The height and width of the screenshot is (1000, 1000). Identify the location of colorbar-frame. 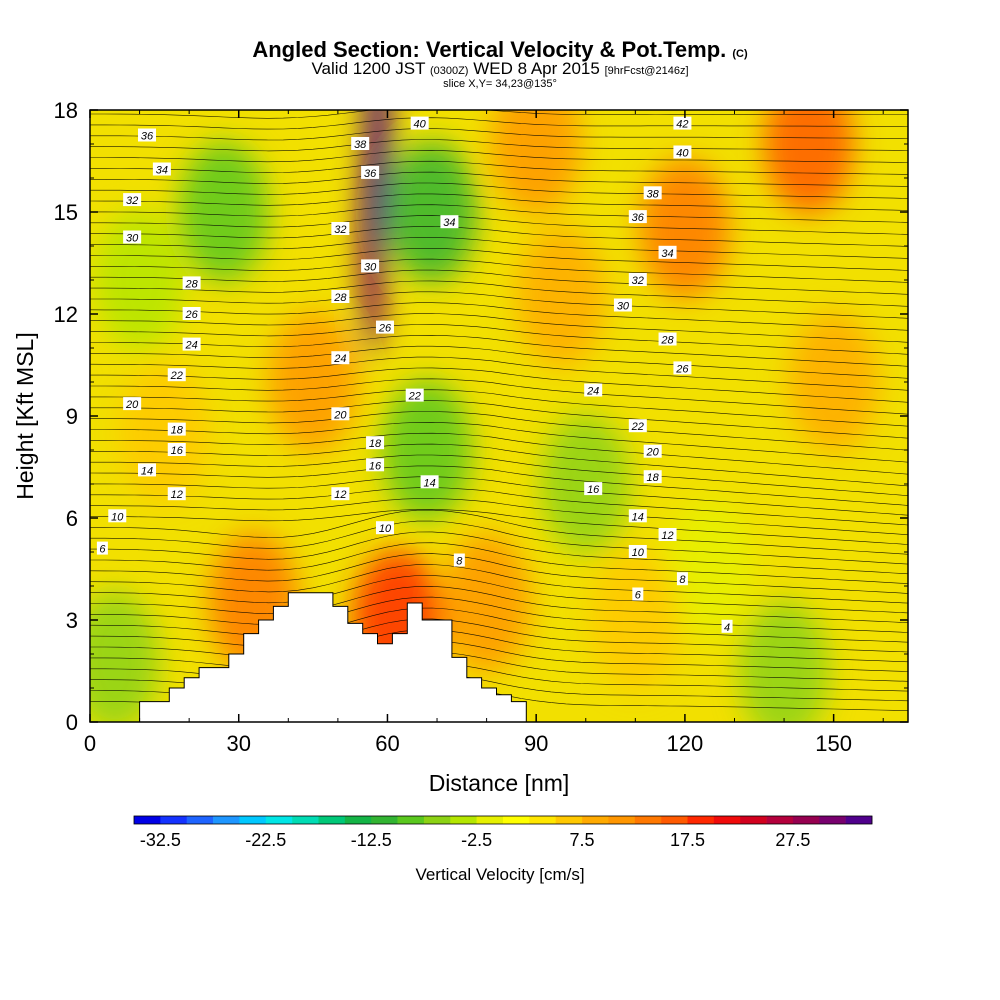
(503, 820).